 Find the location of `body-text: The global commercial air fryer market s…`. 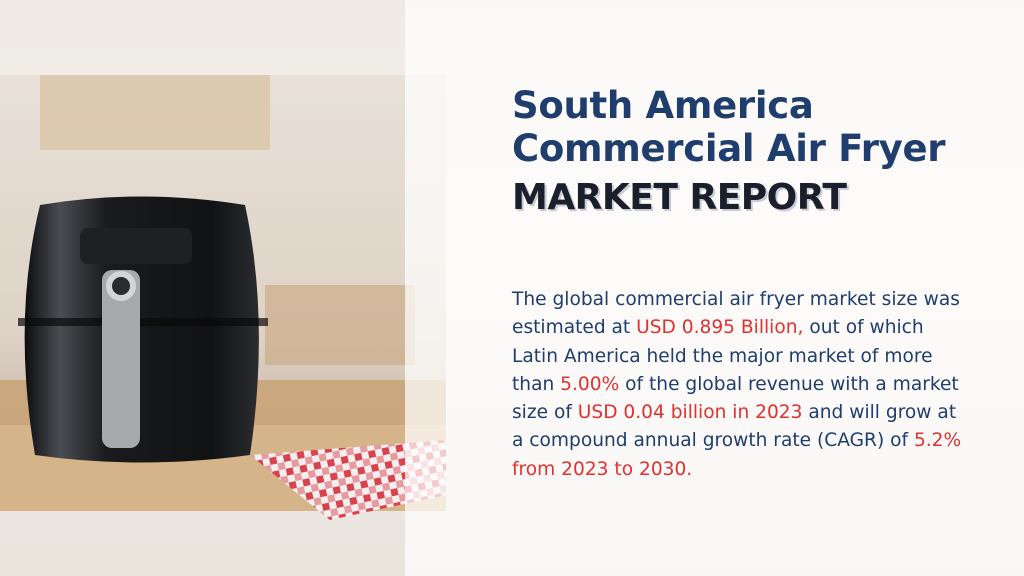

body-text: The global commercial air fryer market s… is located at coordinates (736, 314).